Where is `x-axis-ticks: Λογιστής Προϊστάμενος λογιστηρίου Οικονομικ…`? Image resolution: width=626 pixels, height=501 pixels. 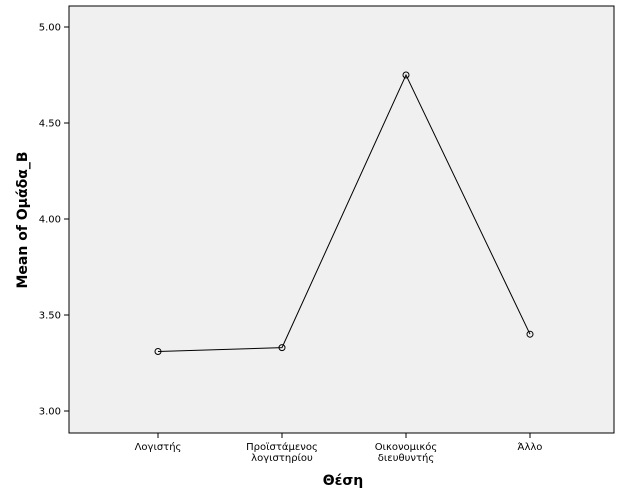
x-axis-ticks: Λογιστής Προϊστάμενος λογιστηρίου Οικονομικ… is located at coordinates (339, 448).